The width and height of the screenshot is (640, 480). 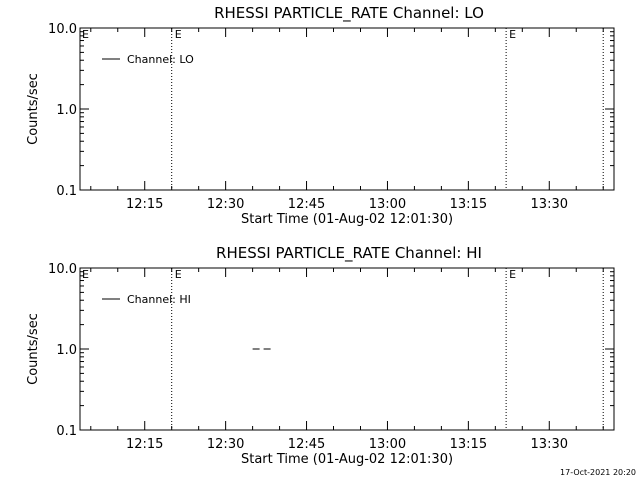 I want to click on footer-timestamp: 17-Oct-2021 20:20, so click(x=598, y=472).